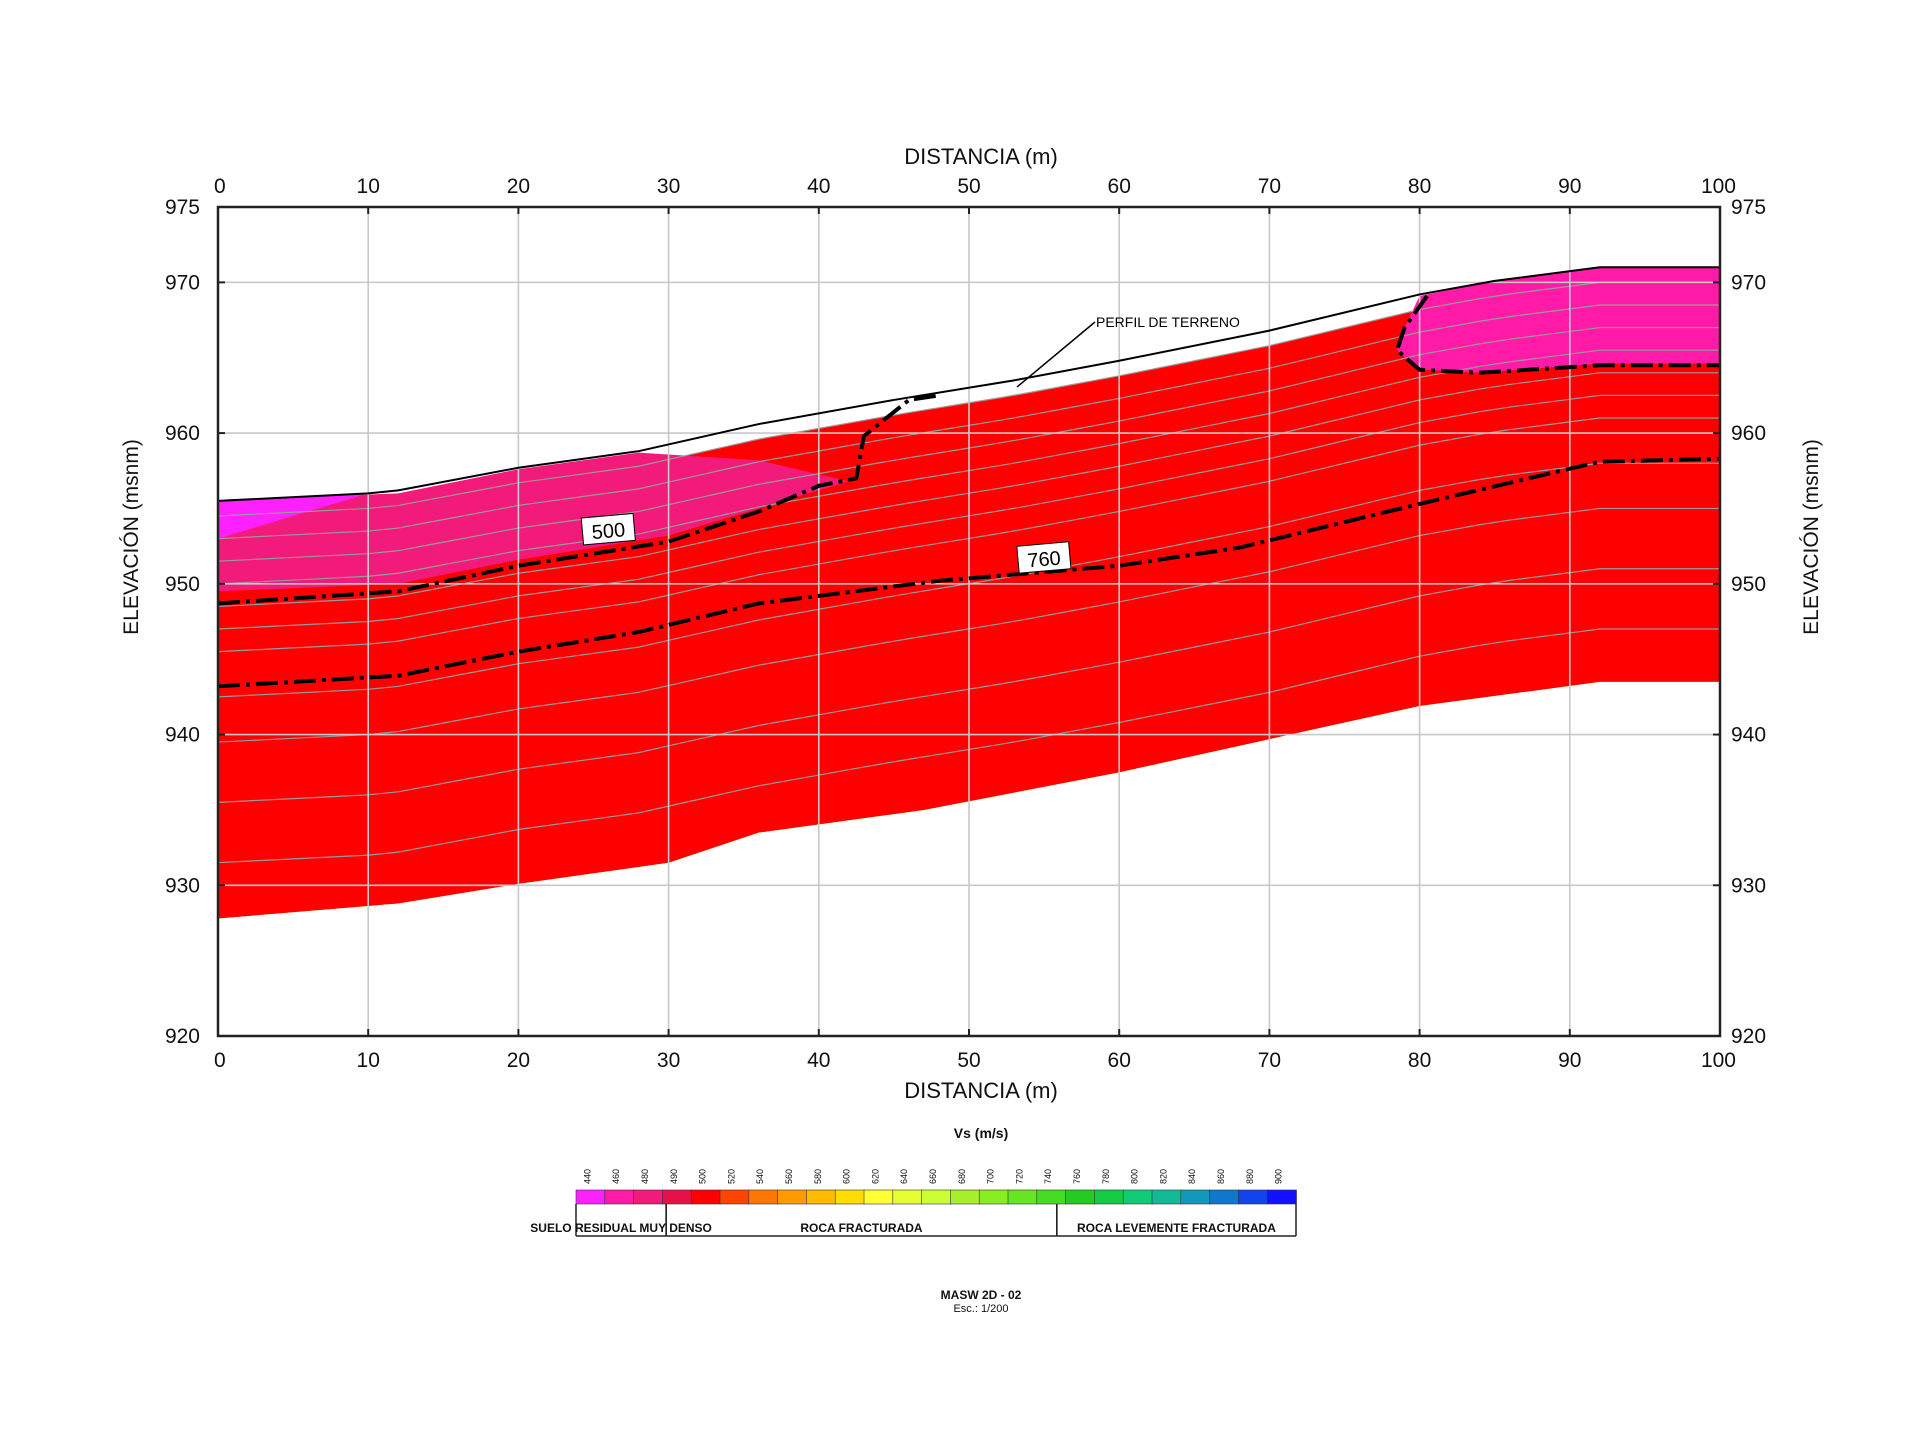 The width and height of the screenshot is (1920, 1440). What do you see at coordinates (1119, 1060) in the screenshot?
I see `x-tick-label-bottom-60: 60` at bounding box center [1119, 1060].